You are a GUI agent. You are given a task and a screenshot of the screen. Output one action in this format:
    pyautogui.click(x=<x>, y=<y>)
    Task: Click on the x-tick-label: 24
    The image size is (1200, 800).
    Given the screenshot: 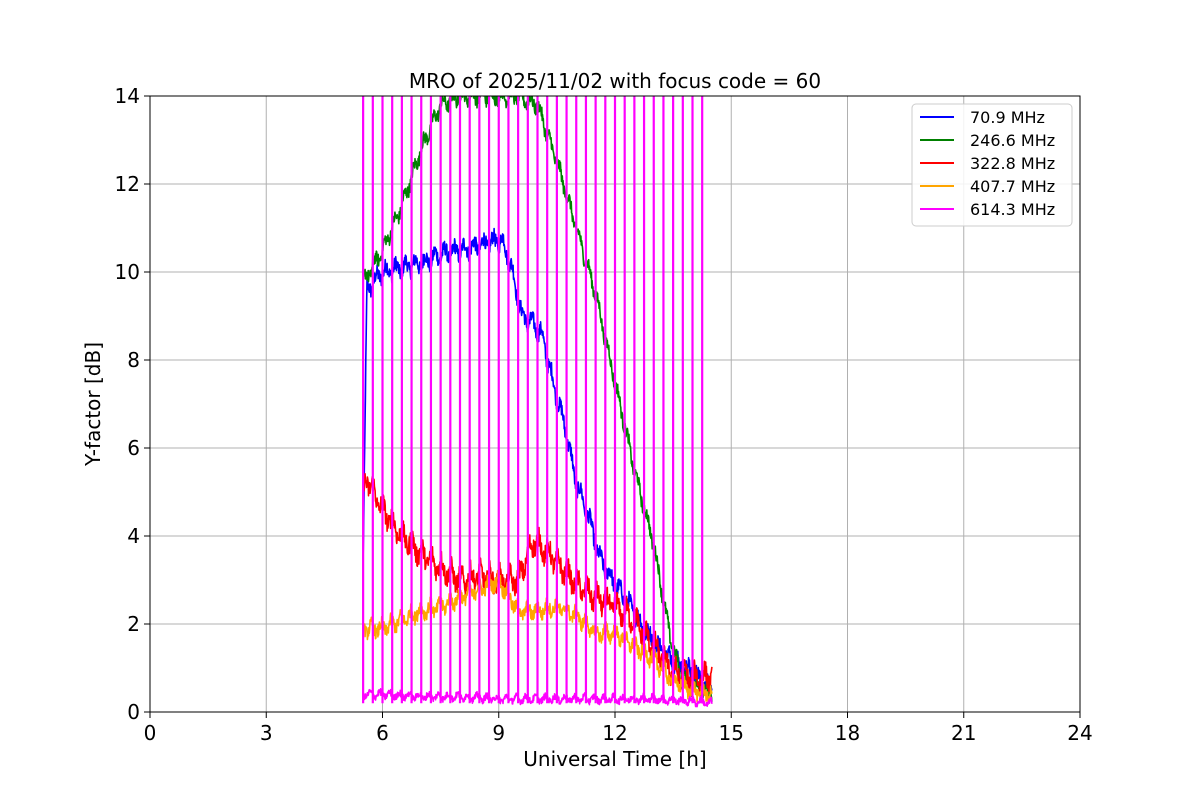 What is the action you would take?
    pyautogui.click(x=1079, y=733)
    